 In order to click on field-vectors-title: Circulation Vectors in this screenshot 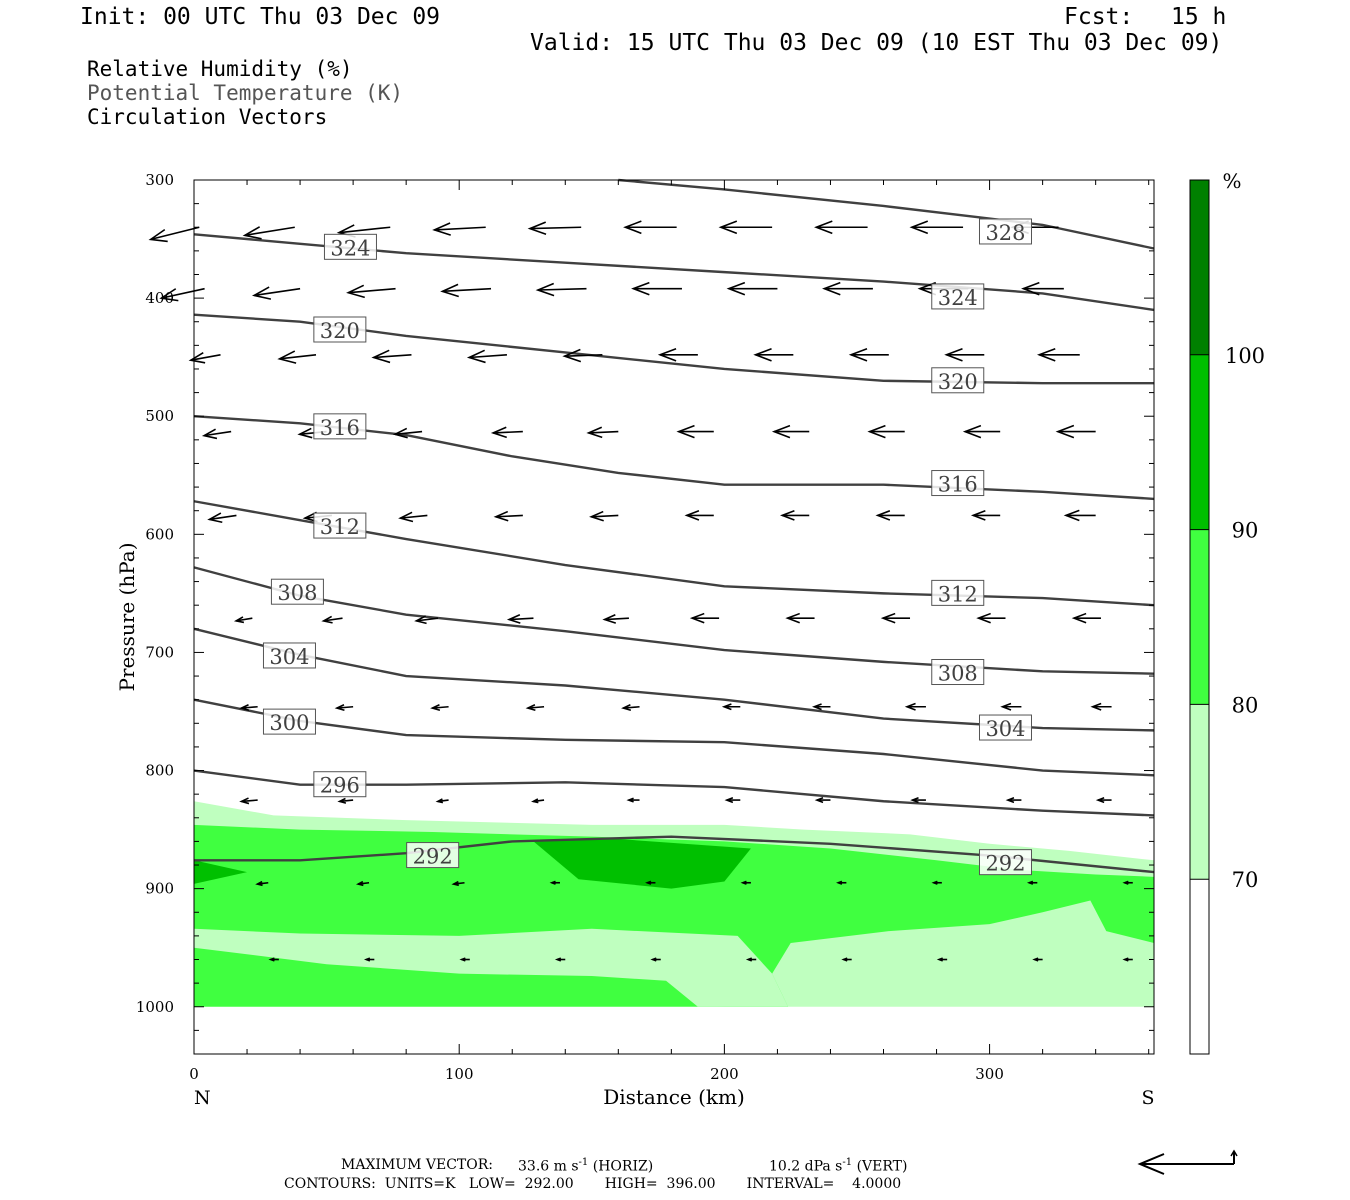, I will do `click(207, 117)`.